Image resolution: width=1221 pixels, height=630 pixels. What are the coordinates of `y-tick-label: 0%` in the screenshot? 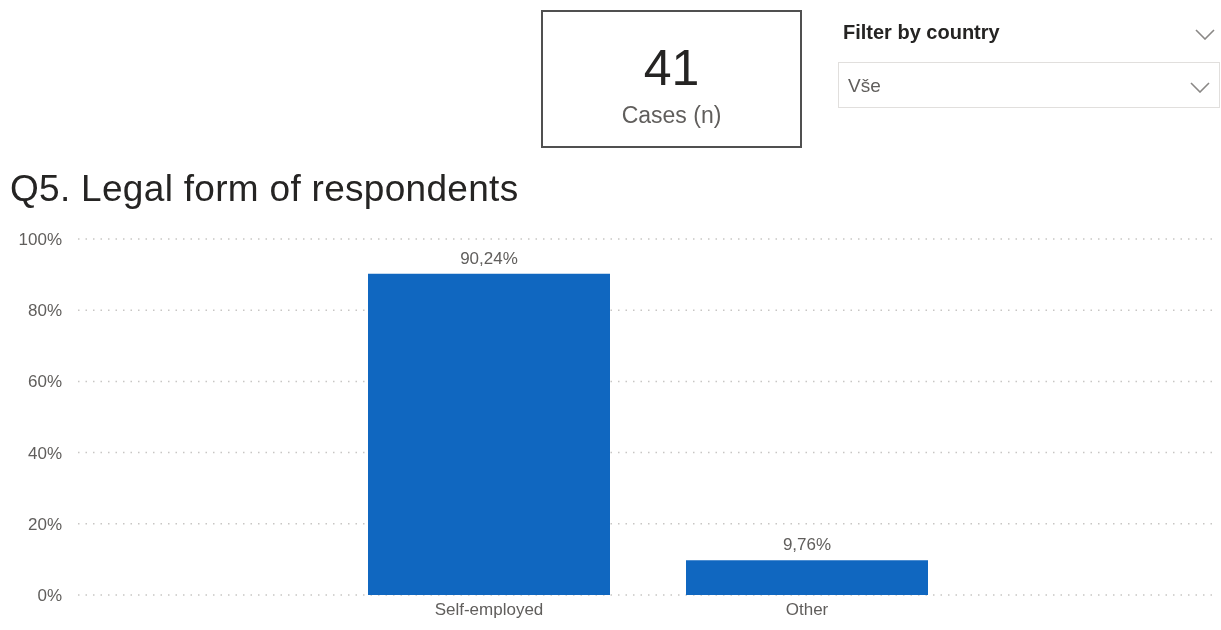 It's located at (49, 596).